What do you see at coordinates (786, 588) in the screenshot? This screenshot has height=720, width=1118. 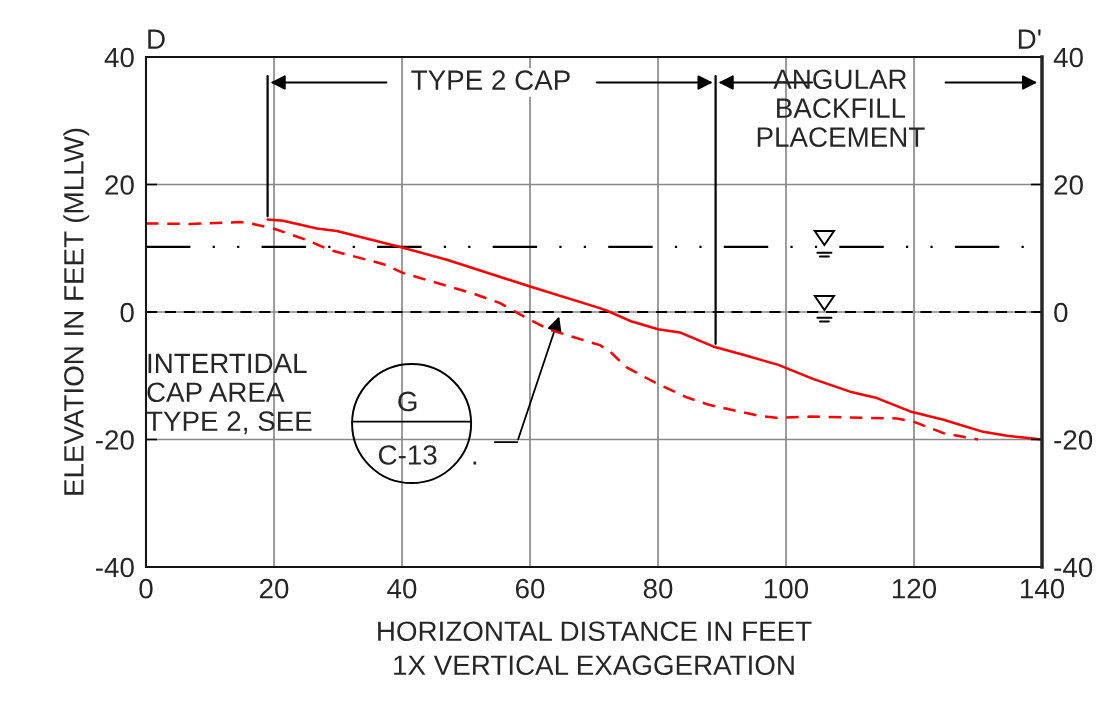 I see `x-tick-label: 100` at bounding box center [786, 588].